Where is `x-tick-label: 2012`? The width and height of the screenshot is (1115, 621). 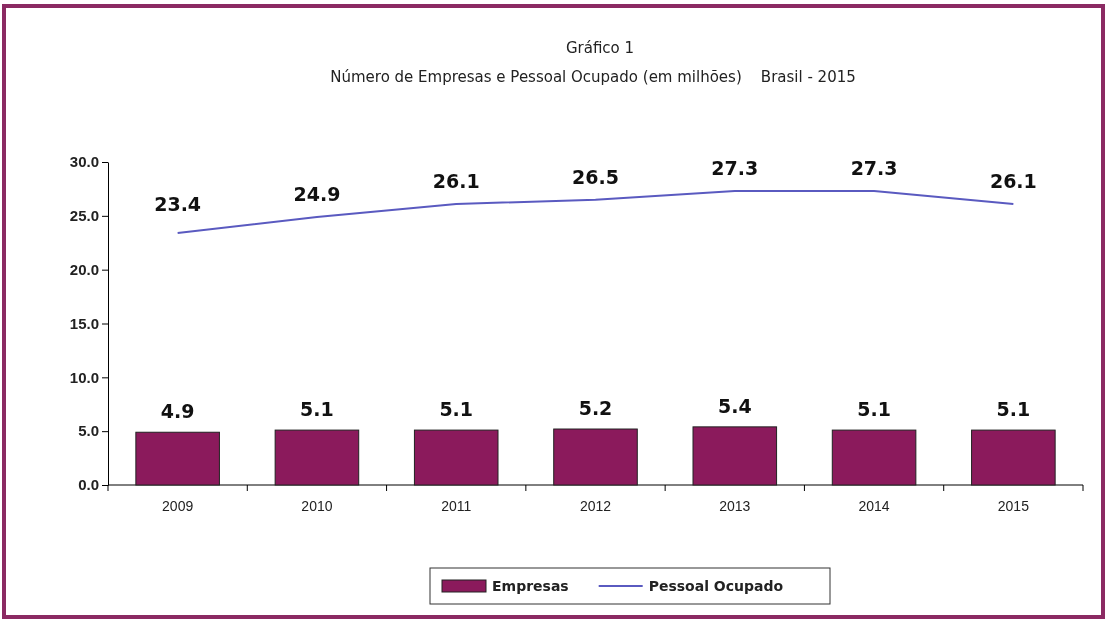 x-tick-label: 2012 is located at coordinates (595, 505).